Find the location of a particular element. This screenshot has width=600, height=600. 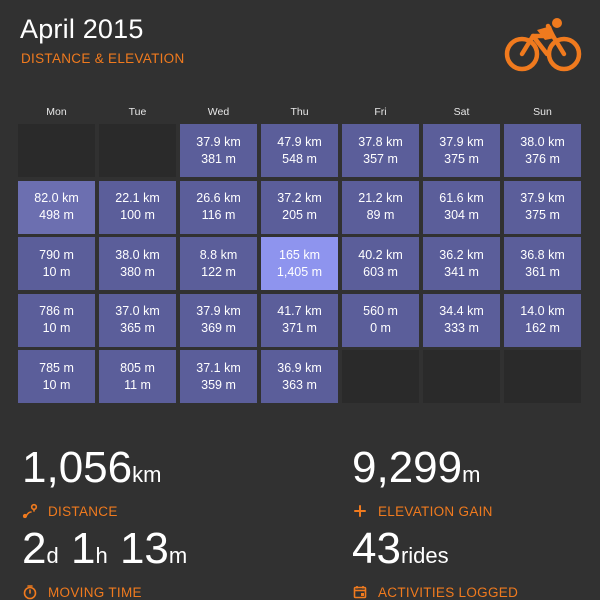

cell-distance: 37.9 km is located at coordinates (218, 141).